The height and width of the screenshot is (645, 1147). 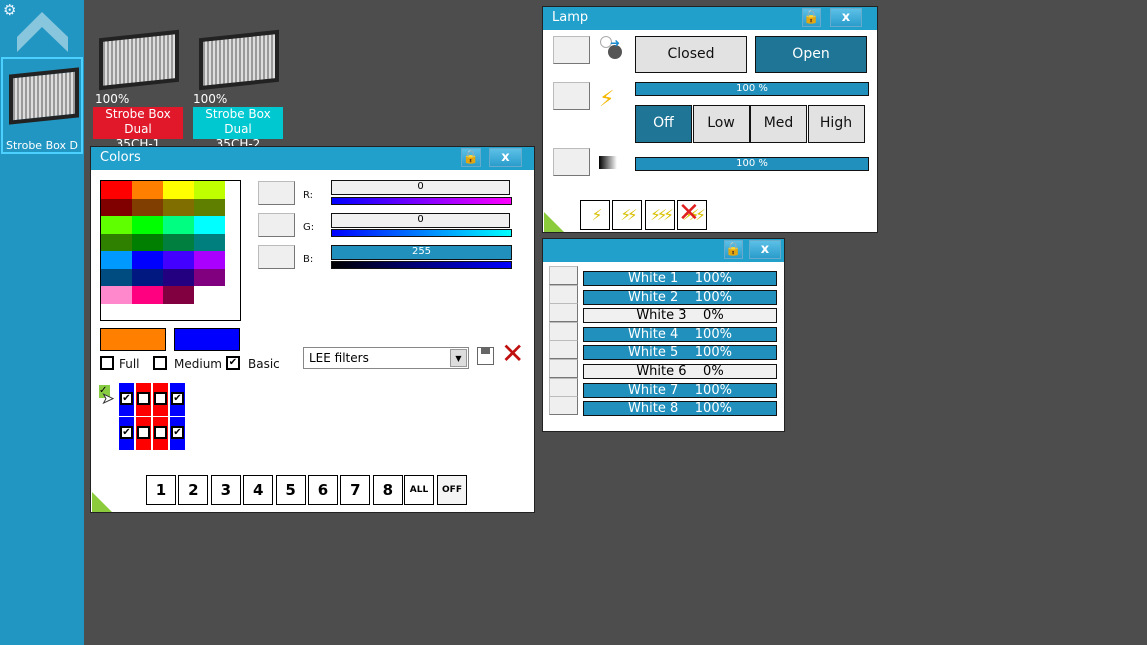 I want to click on b-button, so click(x=276, y=257).